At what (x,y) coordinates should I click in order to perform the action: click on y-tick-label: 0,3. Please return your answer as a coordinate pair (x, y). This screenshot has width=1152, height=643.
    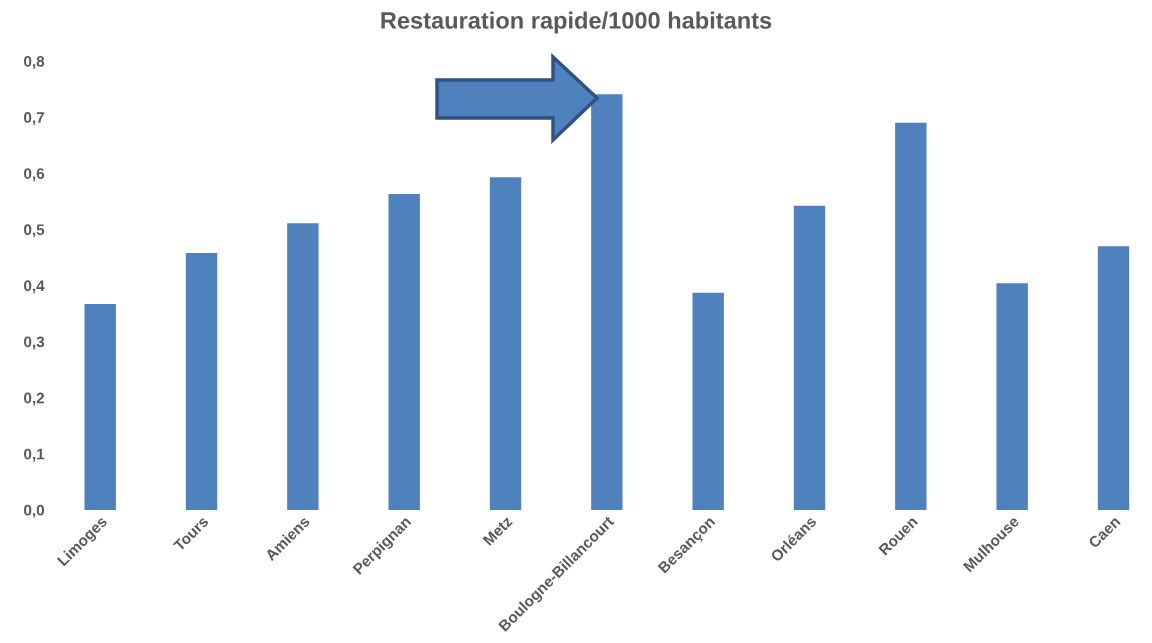
    Looking at the image, I should click on (34, 343).